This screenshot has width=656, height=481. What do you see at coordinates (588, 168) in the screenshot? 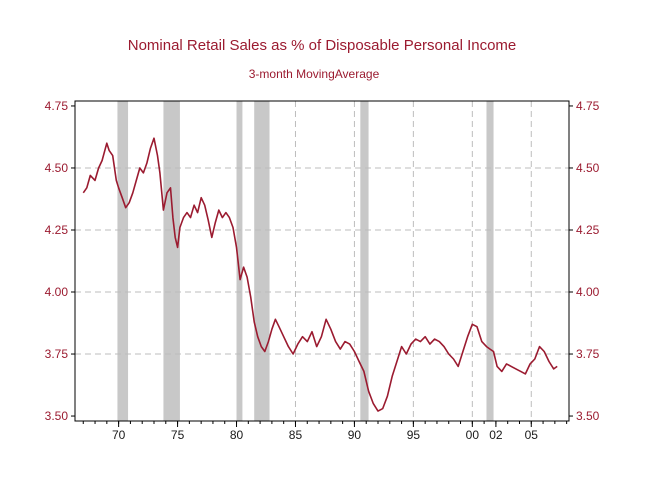
I see `y-tick-label-right: 4.50` at bounding box center [588, 168].